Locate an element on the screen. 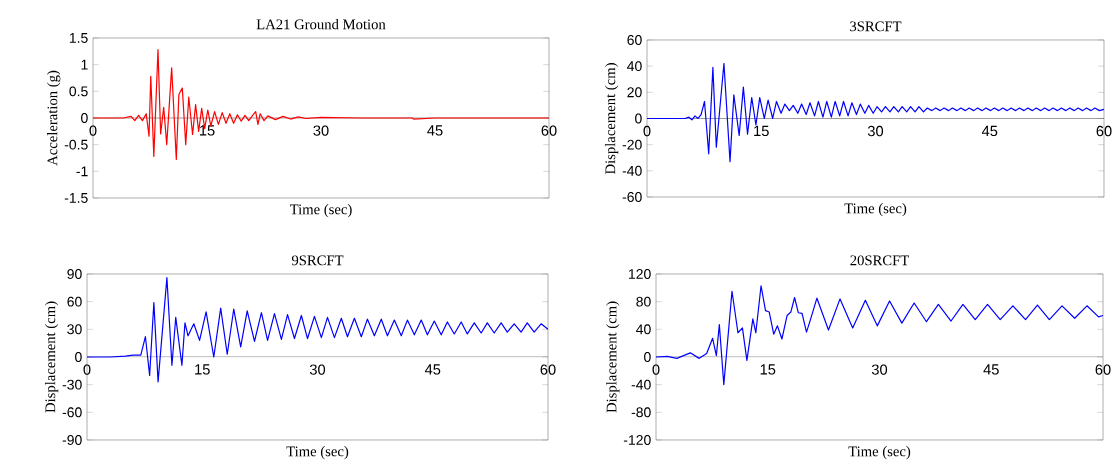 The height and width of the screenshot is (473, 1120). y-tick-label: -20 is located at coordinates (632, 144).